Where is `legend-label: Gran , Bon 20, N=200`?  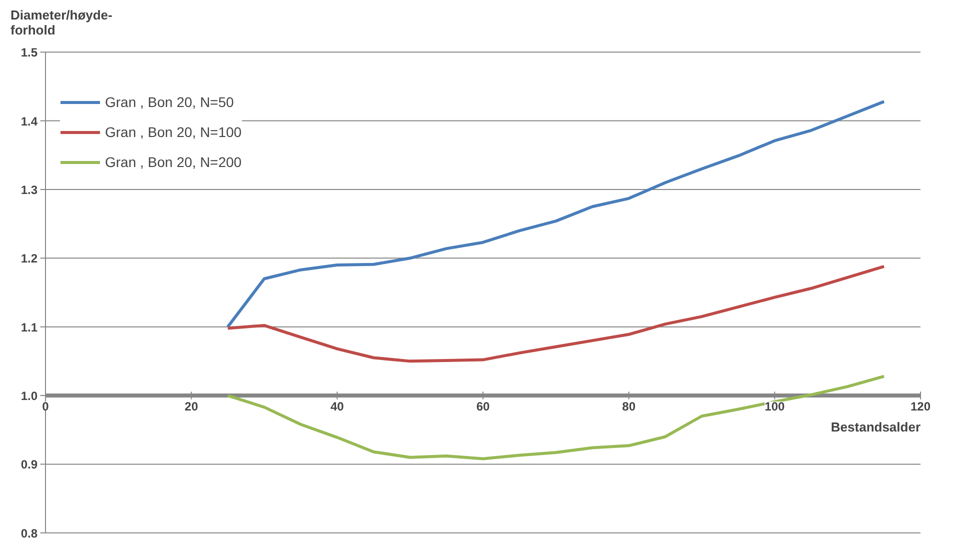
legend-label: Gran , Bon 20, N=200 is located at coordinates (173, 162).